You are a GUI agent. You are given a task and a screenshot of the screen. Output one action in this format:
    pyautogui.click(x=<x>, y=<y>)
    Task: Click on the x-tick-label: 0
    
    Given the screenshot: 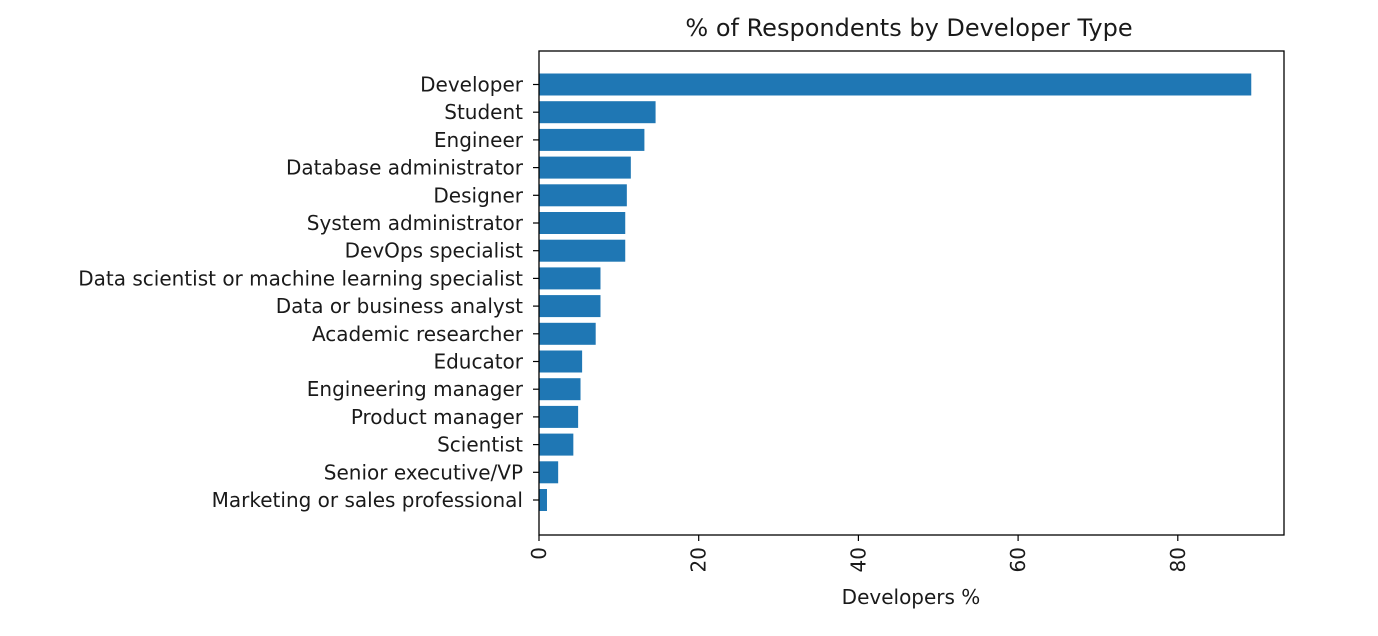 What is the action you would take?
    pyautogui.click(x=539, y=553)
    